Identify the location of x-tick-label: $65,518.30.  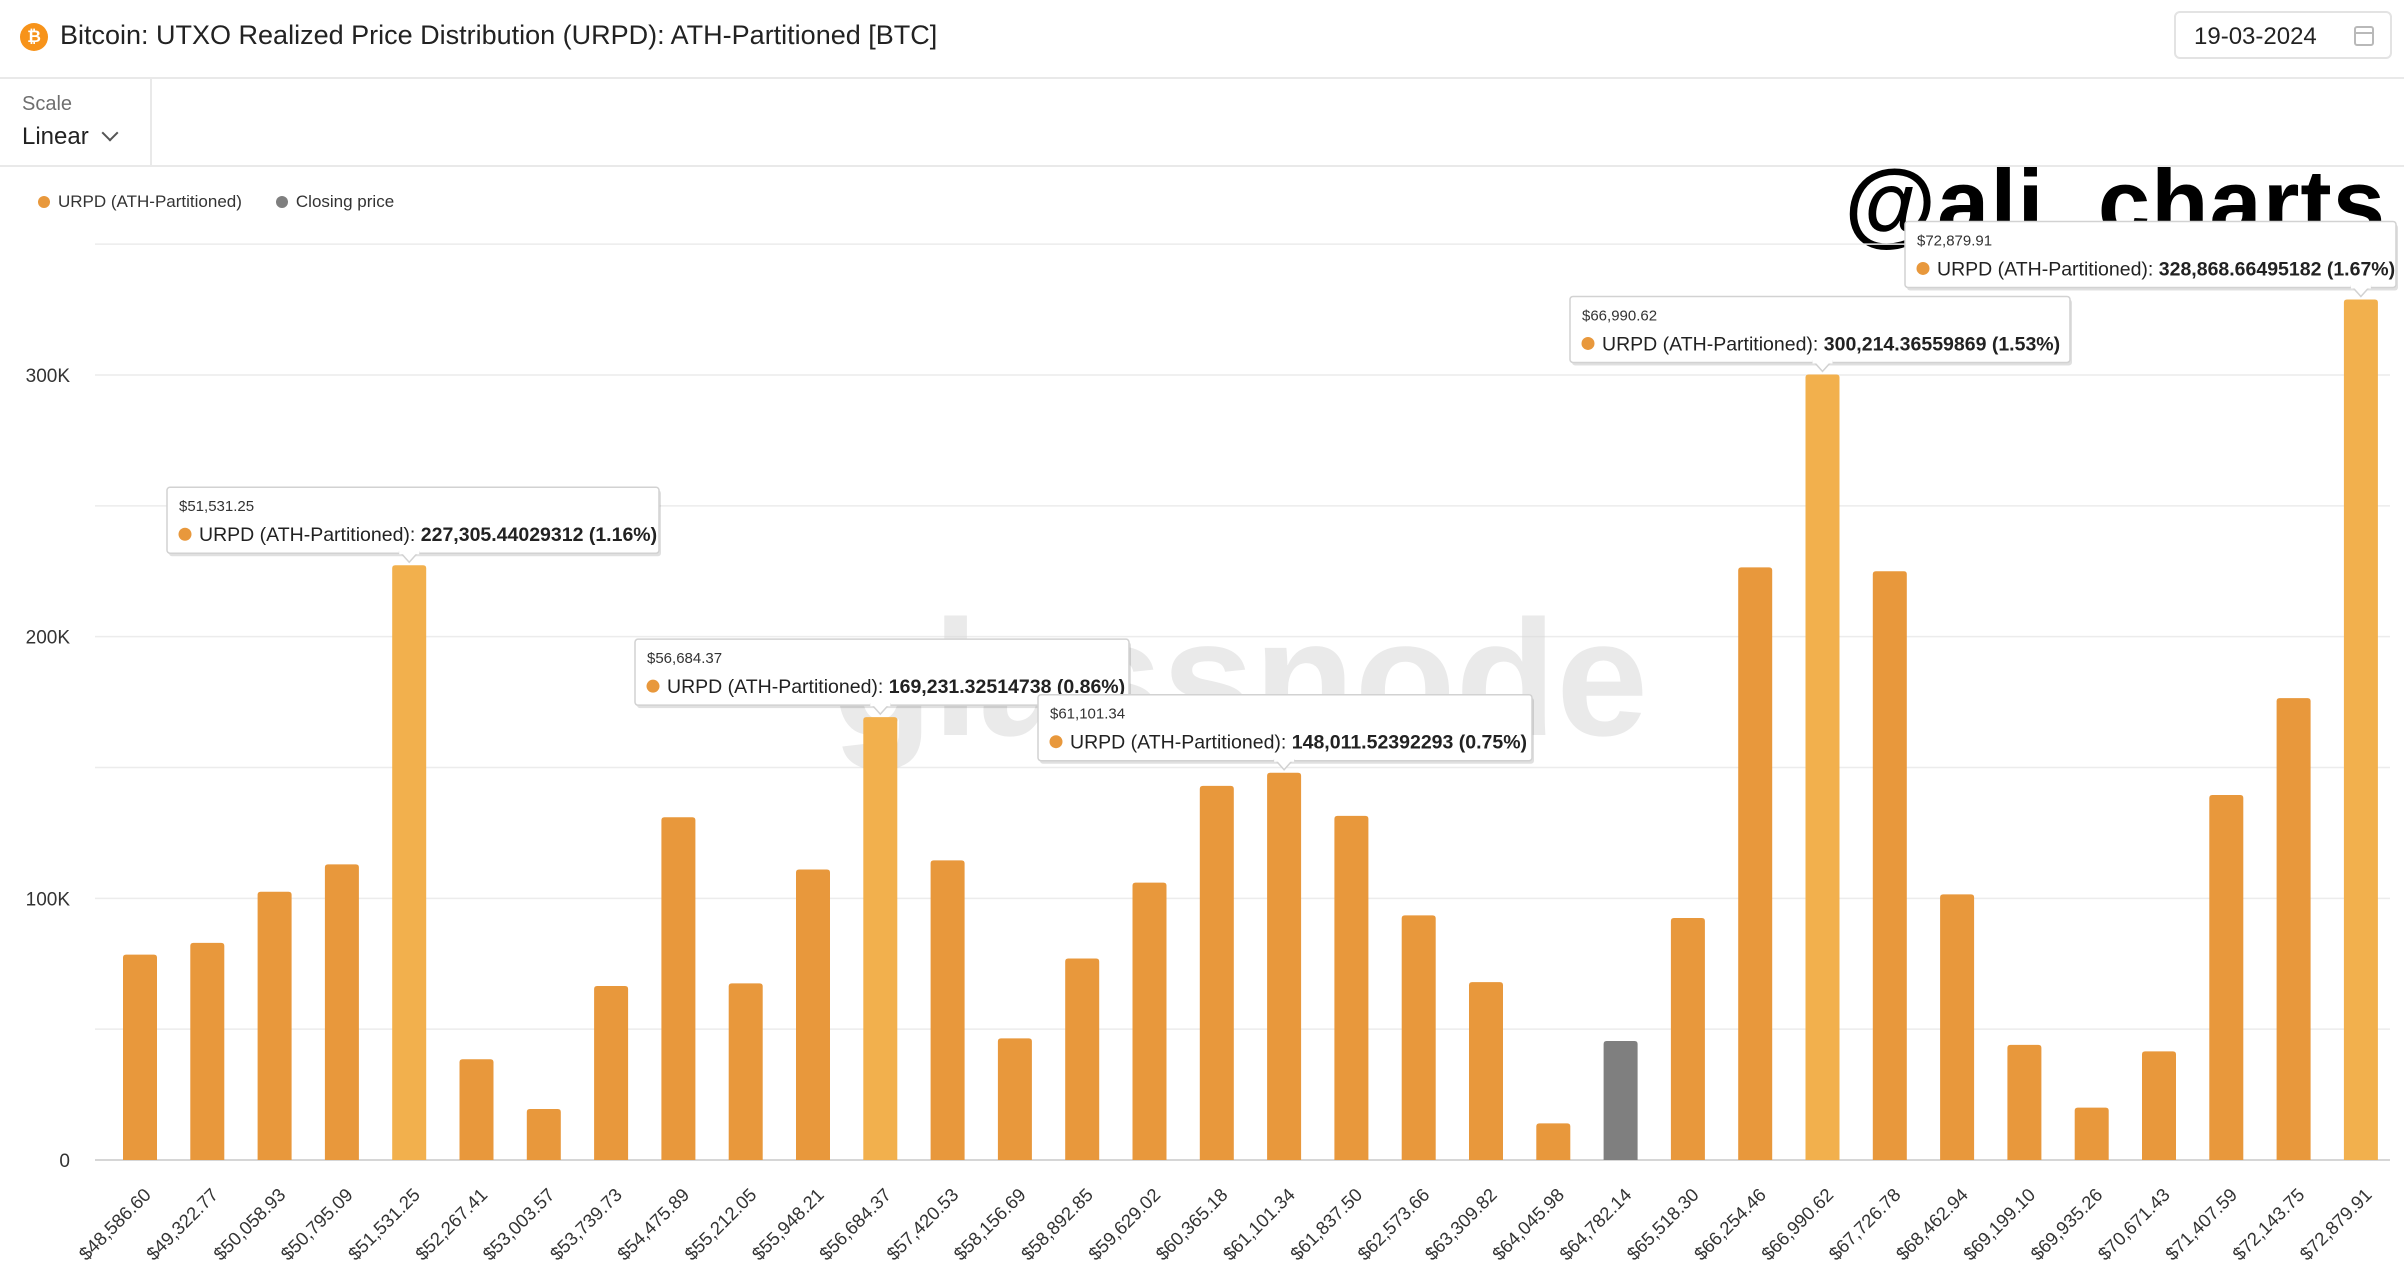
(1662, 1224).